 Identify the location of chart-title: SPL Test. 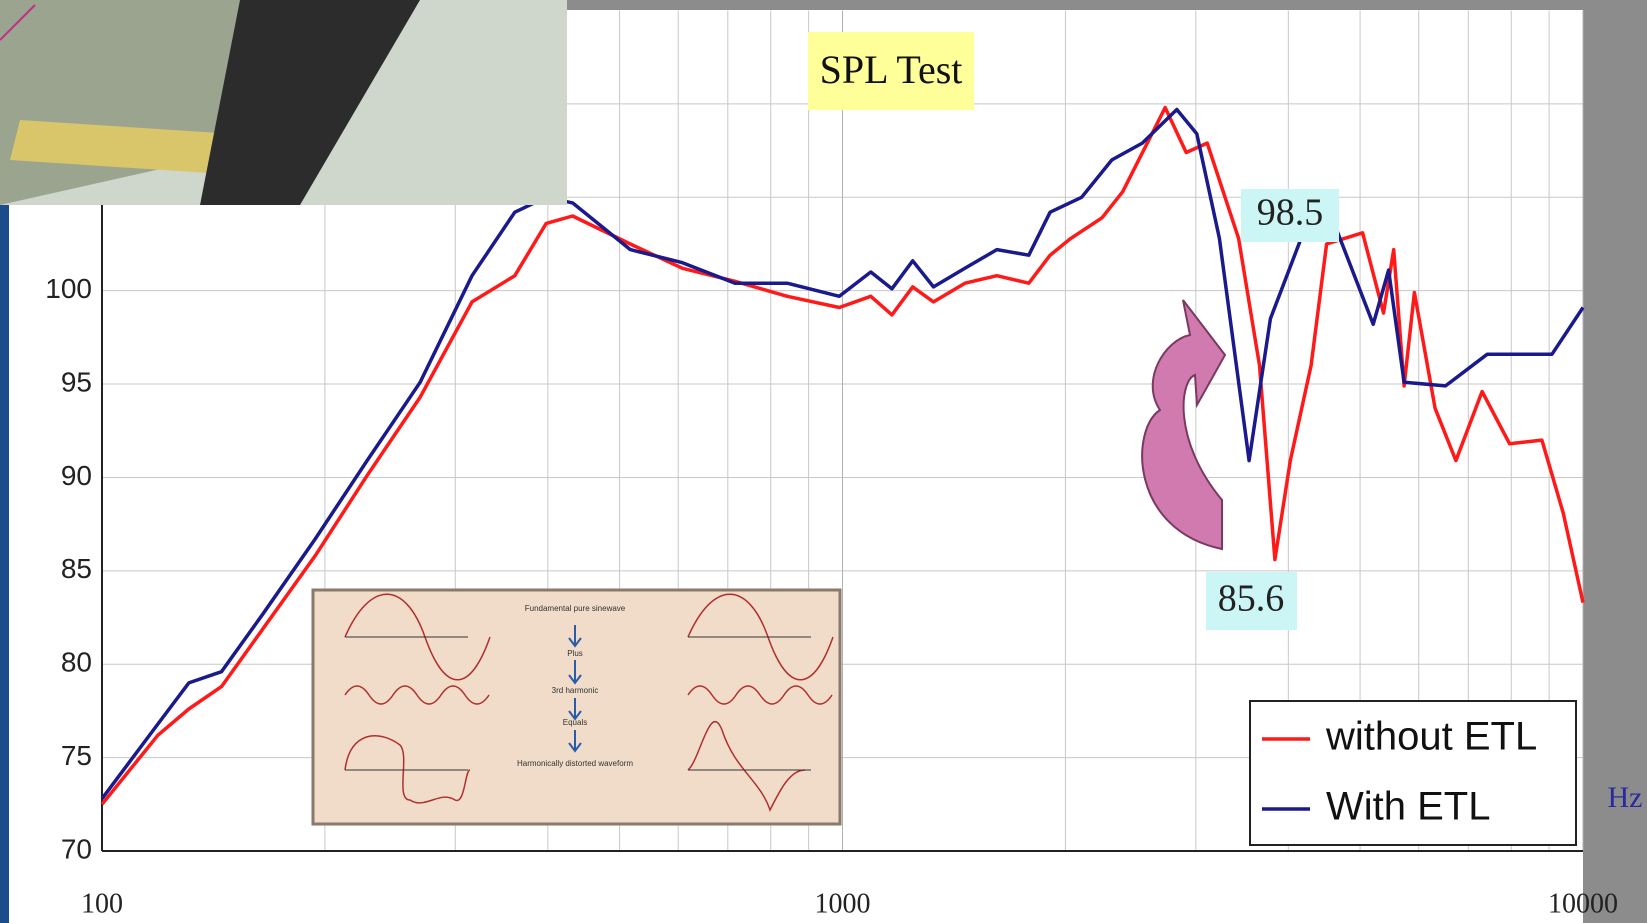
(891, 69).